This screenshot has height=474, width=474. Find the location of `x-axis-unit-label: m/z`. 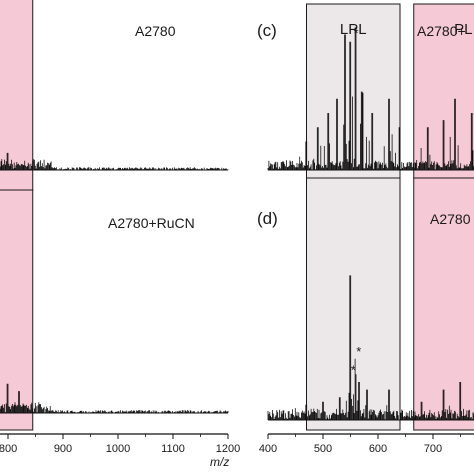

x-axis-unit-label: m/z is located at coordinates (220, 462).